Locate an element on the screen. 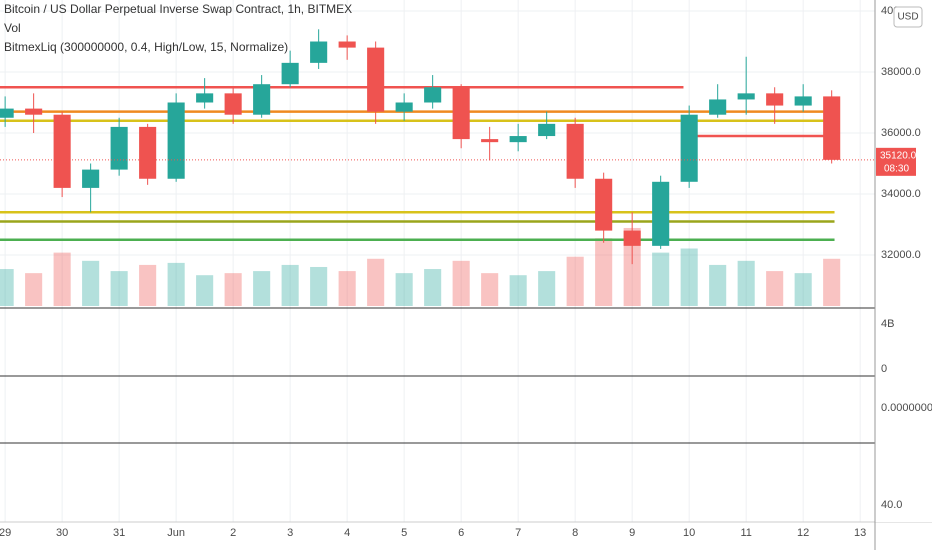 This screenshot has height=555, width=932. x-tick-label: 10 is located at coordinates (689, 533).